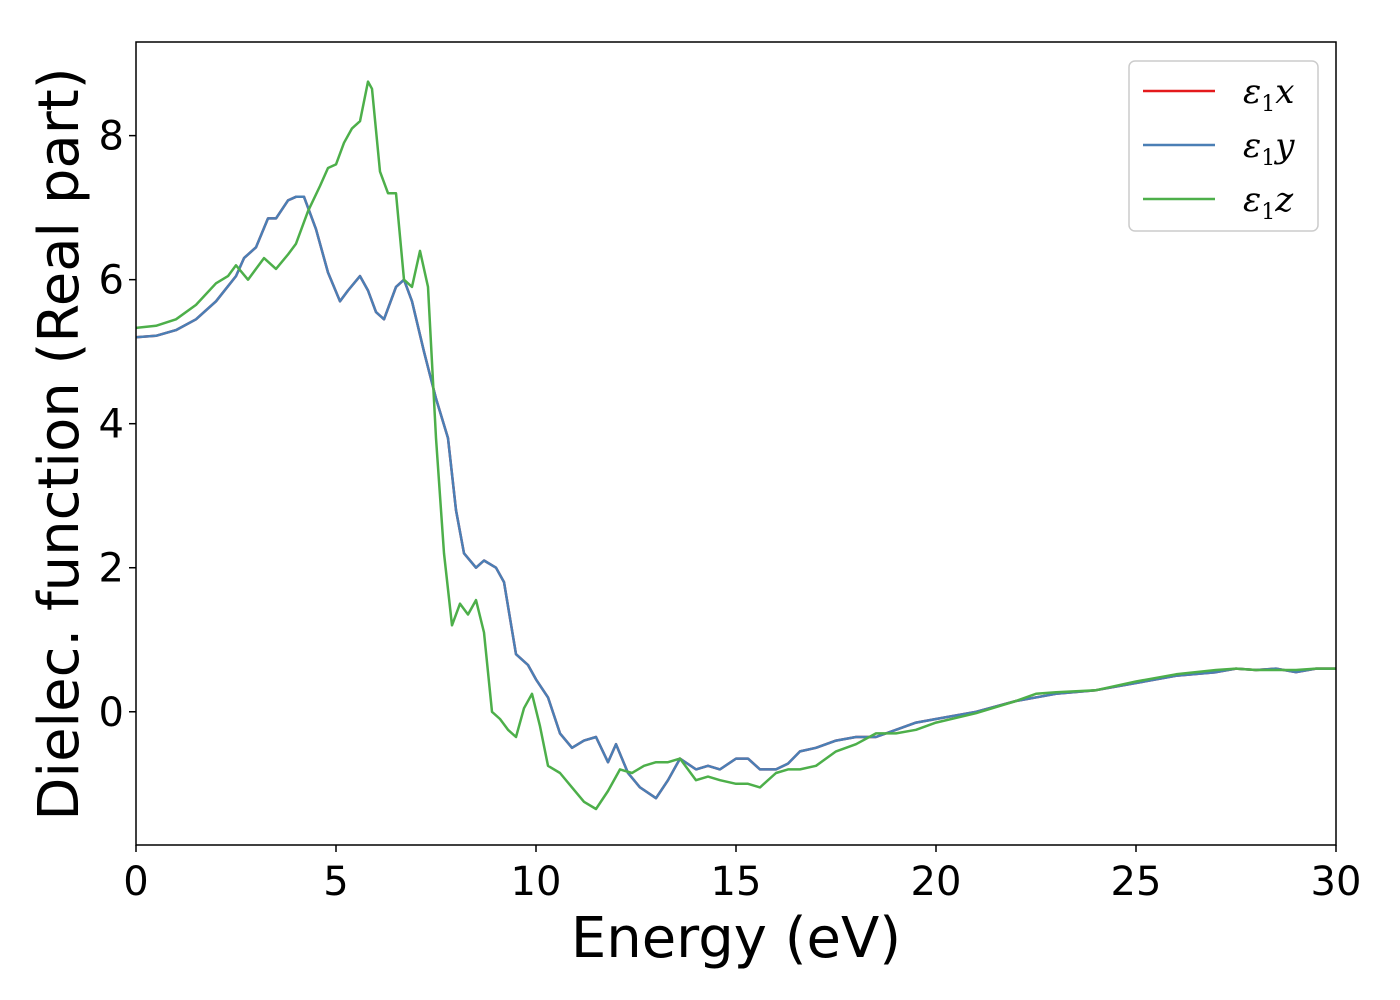  What do you see at coordinates (59, 443) in the screenshot?
I see `y-axis-title: Dielec. function (Real part)` at bounding box center [59, 443].